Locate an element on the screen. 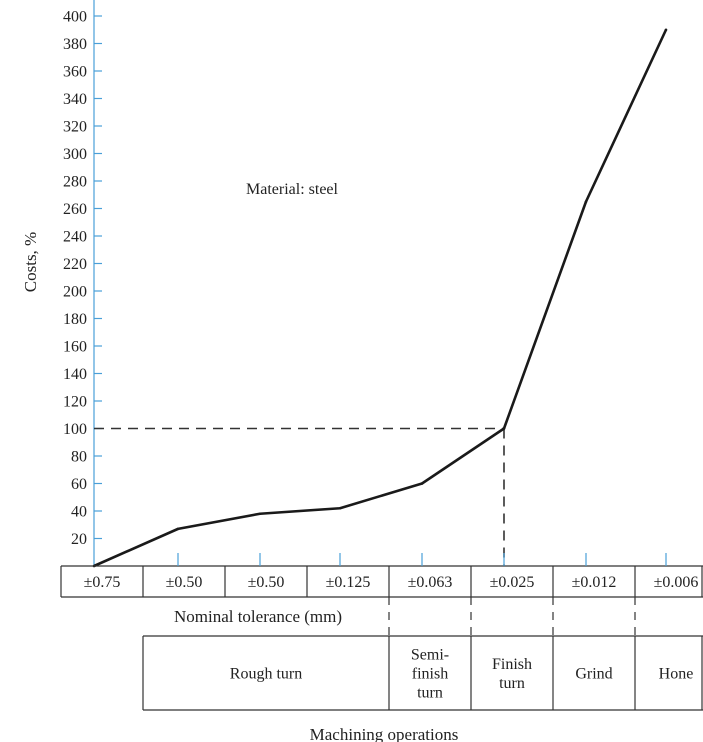 This screenshot has width=703, height=742. tolerance-cell: ±0.125 is located at coordinates (348, 582).